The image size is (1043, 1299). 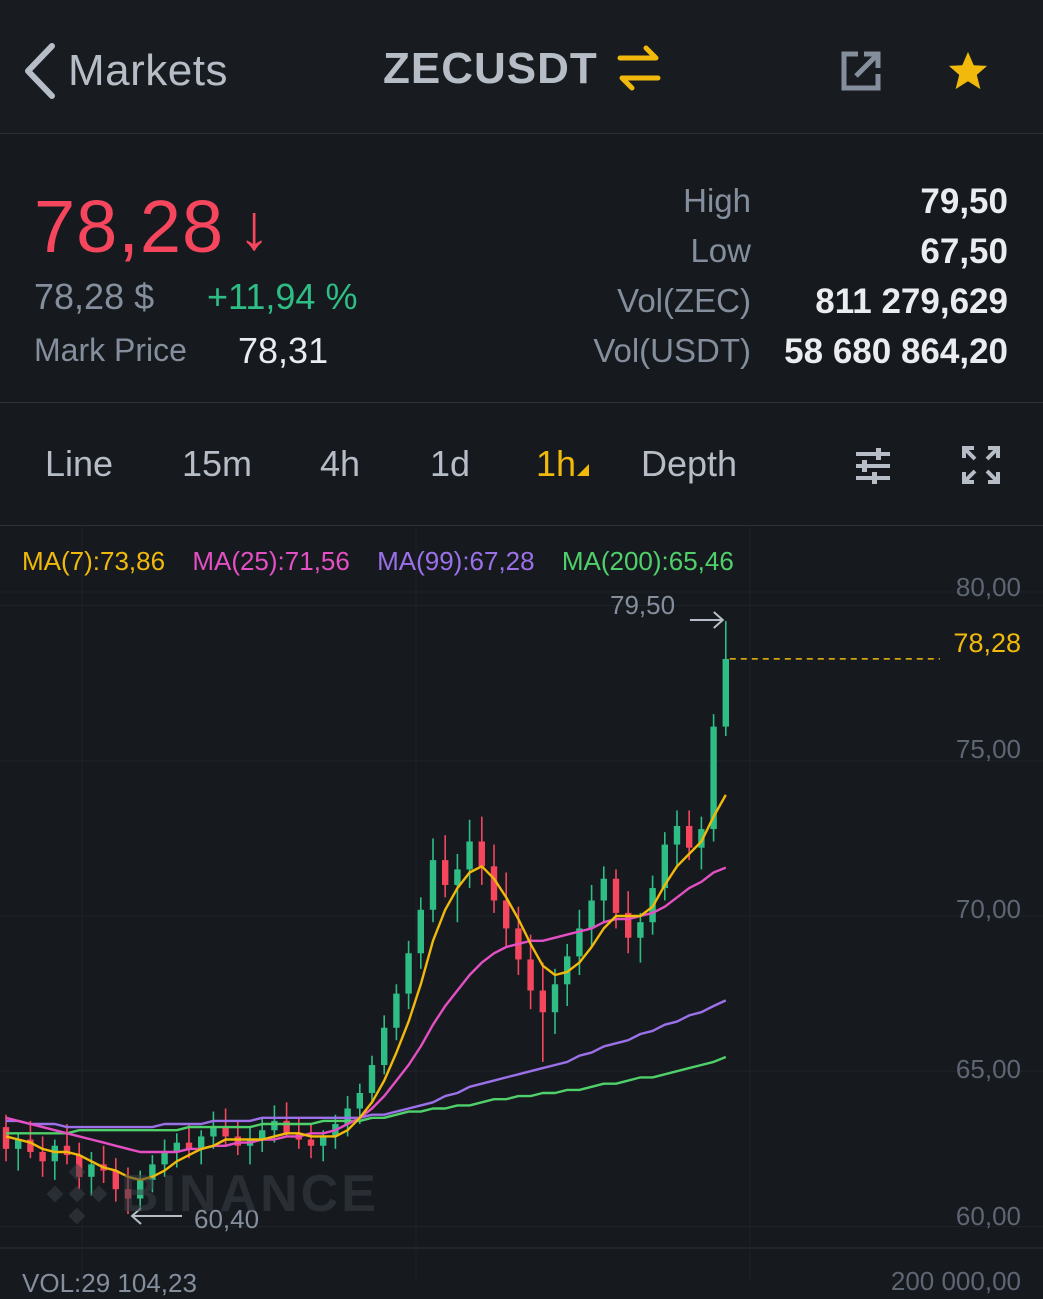 I want to click on back-button: Markets, so click(x=125, y=71).